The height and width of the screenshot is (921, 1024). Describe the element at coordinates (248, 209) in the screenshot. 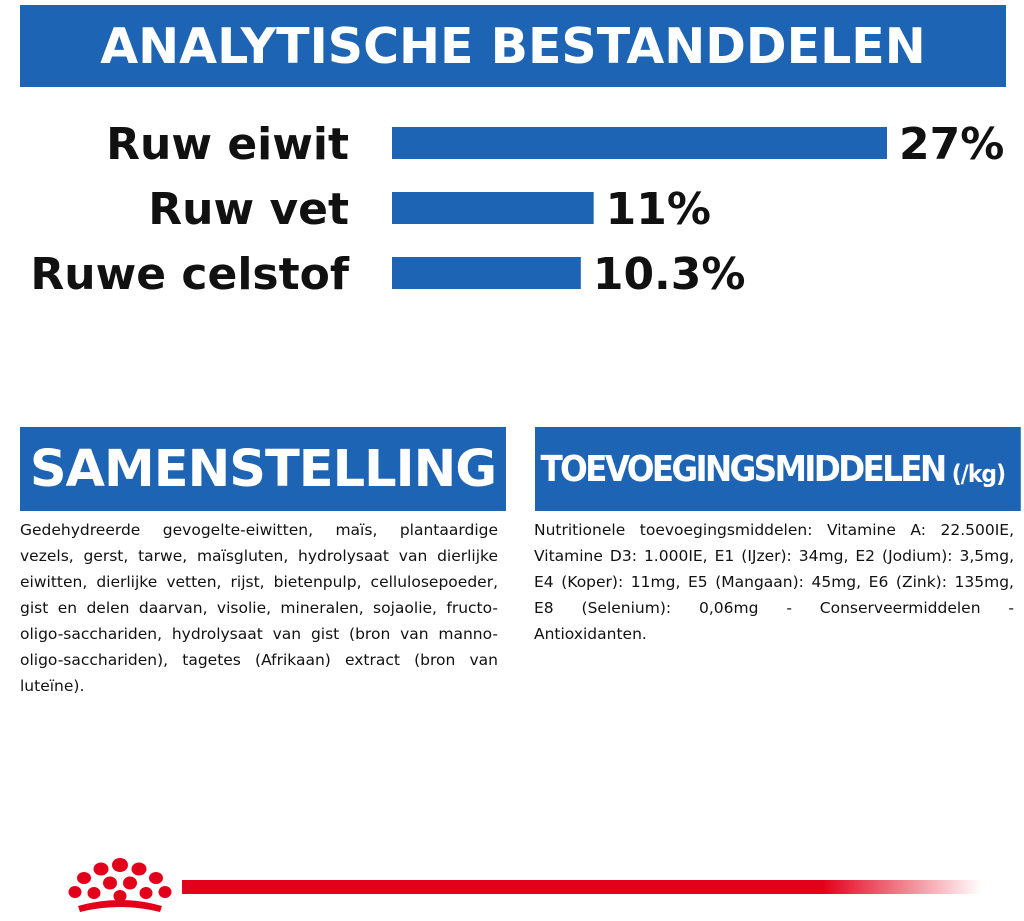

I see `bar-label-1: Ruw vet` at that location.